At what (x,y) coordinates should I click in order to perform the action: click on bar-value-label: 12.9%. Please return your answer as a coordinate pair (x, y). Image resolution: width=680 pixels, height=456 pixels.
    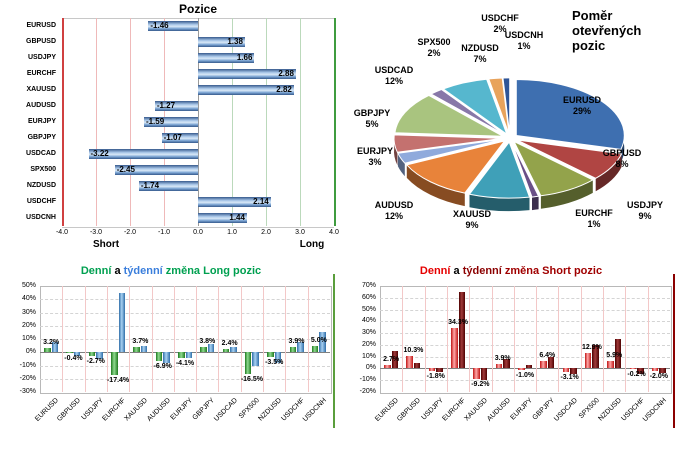
    Looking at the image, I should click on (591, 348).